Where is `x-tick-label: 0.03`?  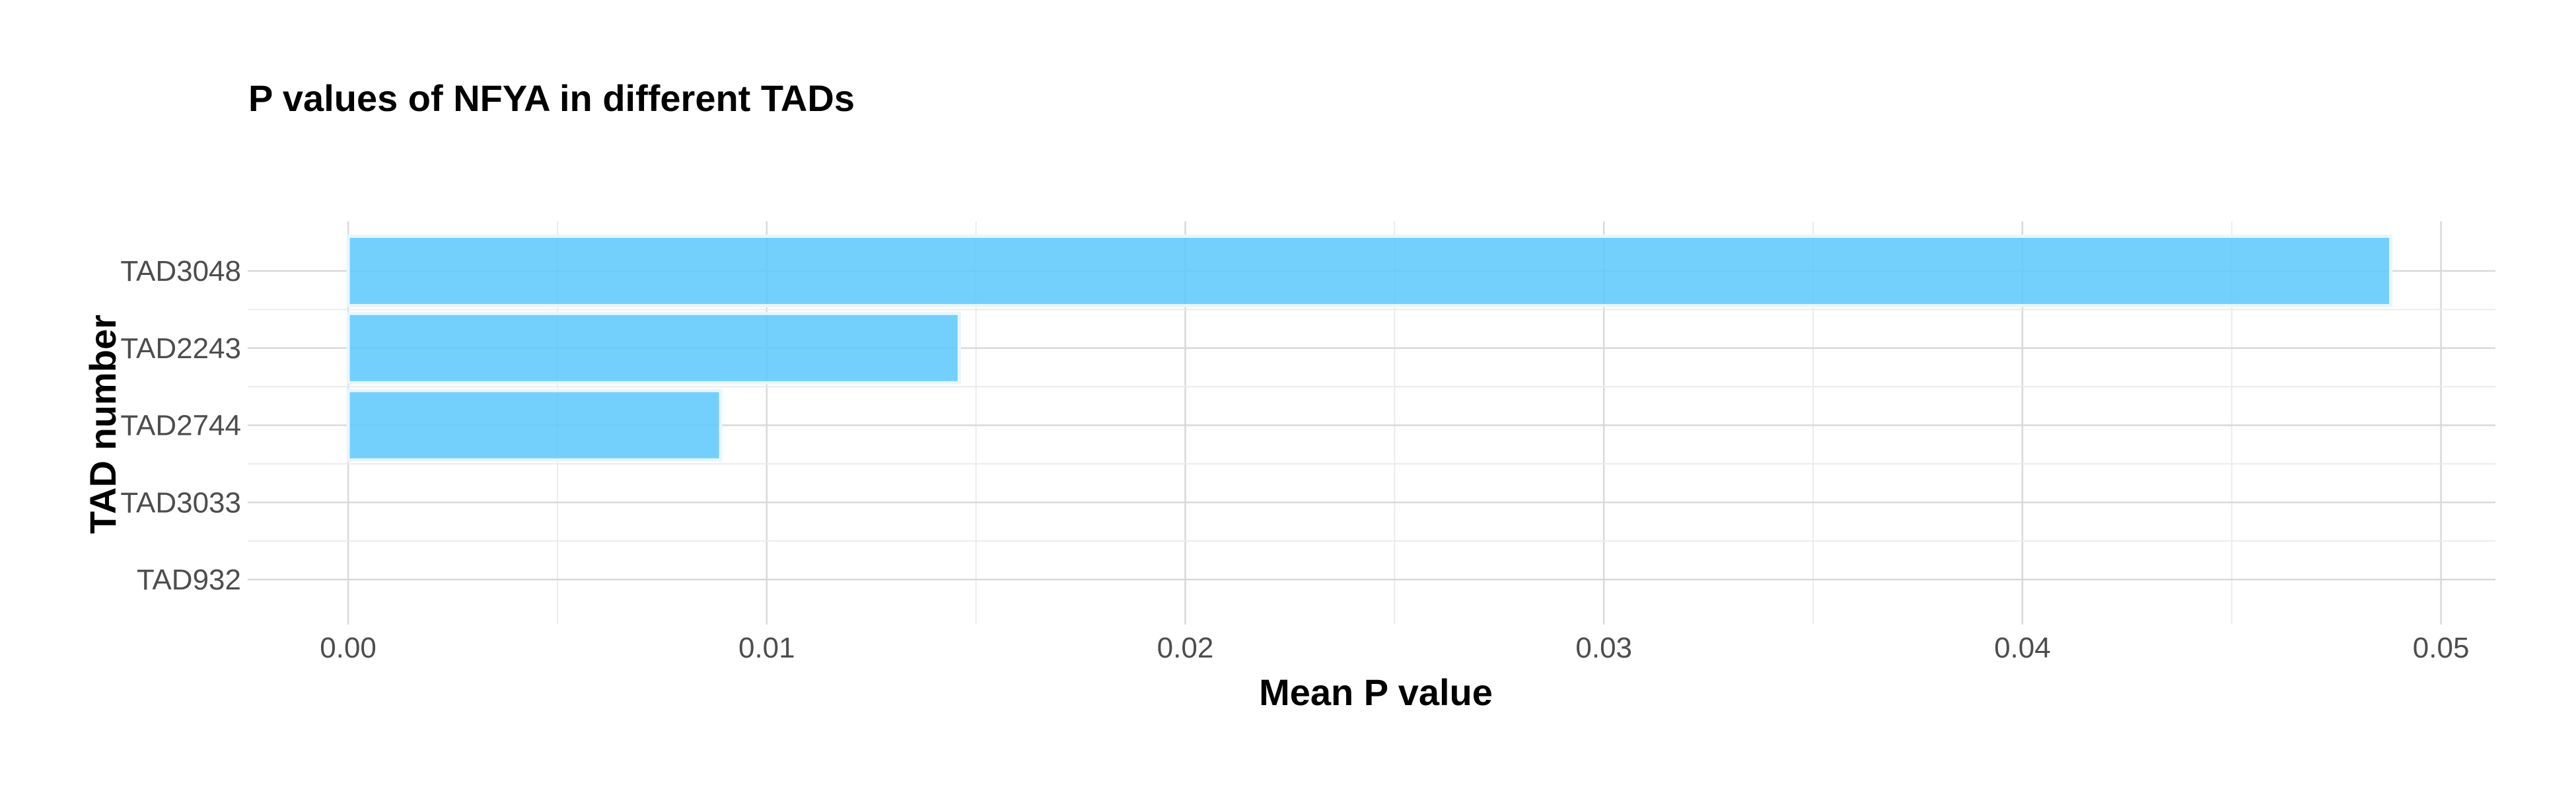
x-tick-label: 0.03 is located at coordinates (1604, 648).